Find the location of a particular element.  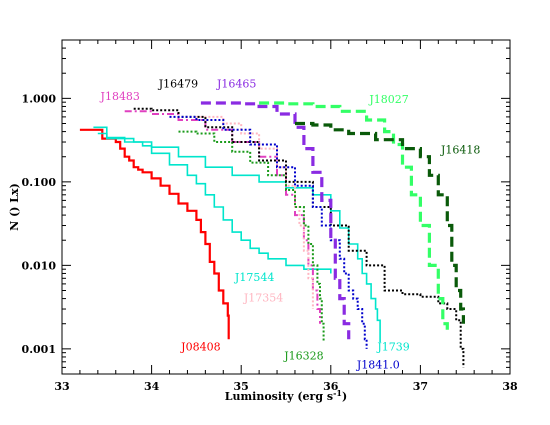

series-label-j18027: J18027 is located at coordinates (388, 99).